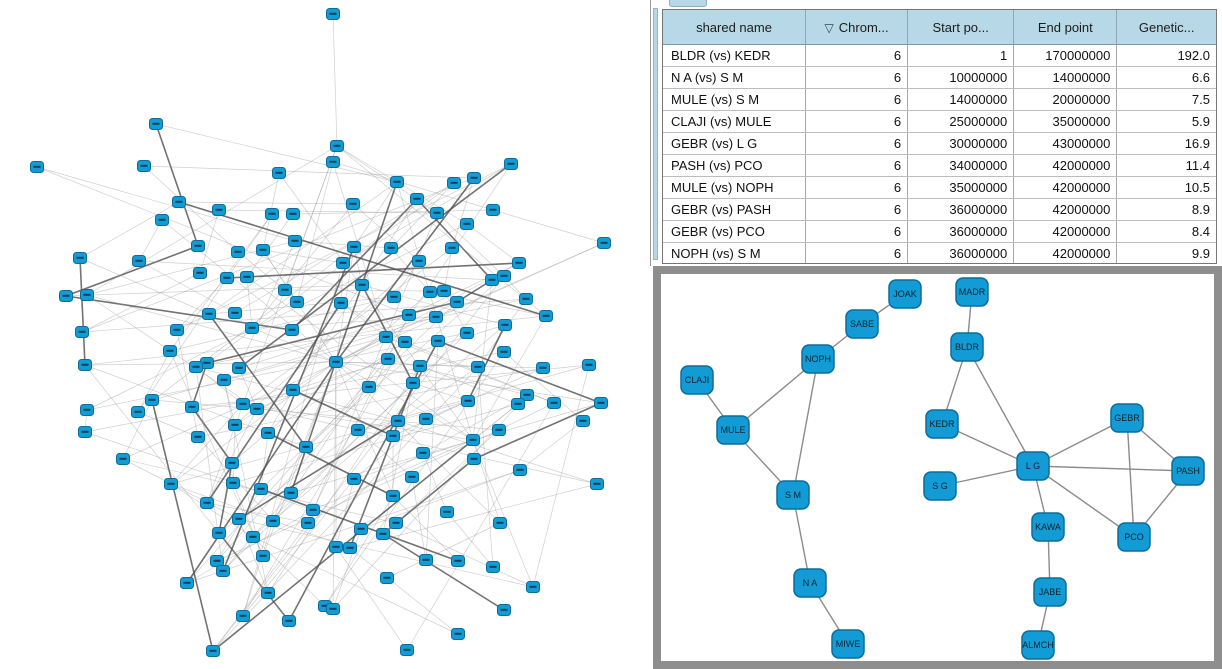 The width and height of the screenshot is (1222, 669). What do you see at coordinates (735, 231) in the screenshot?
I see `table-cell: GEBR (vs) PCO` at bounding box center [735, 231].